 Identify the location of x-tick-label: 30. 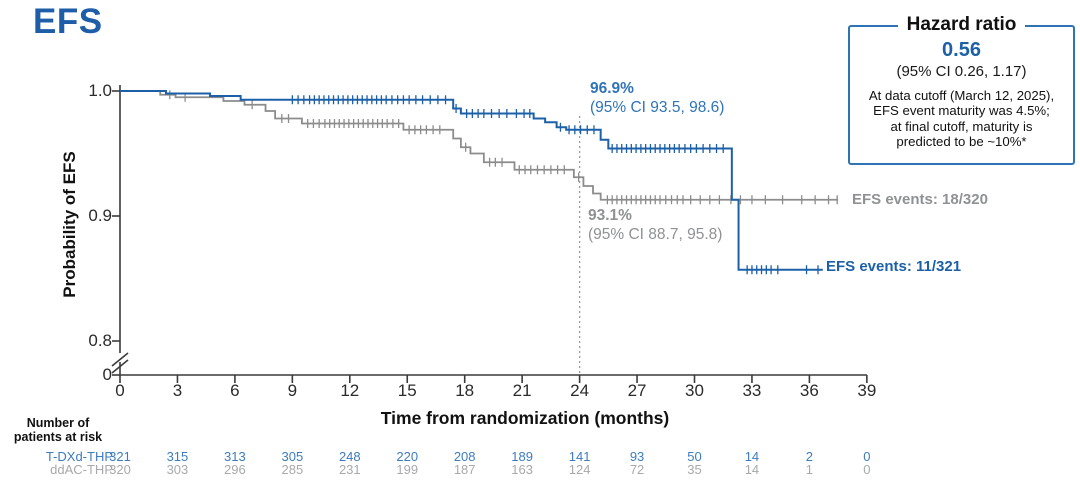
(694, 390).